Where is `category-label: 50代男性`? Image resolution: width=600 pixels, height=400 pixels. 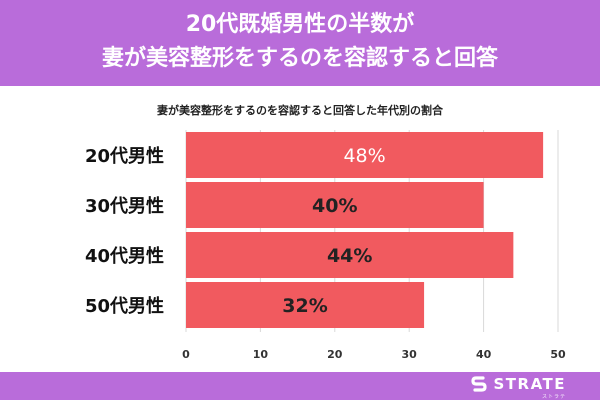 category-label: 50代男性 is located at coordinates (124, 306).